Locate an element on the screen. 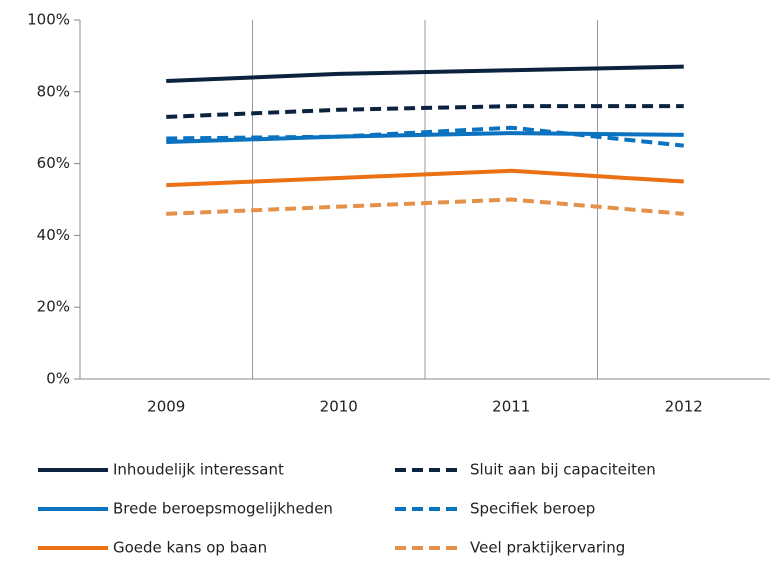 This screenshot has width=771, height=562. y-tick-label: 40% is located at coordinates (53, 235).